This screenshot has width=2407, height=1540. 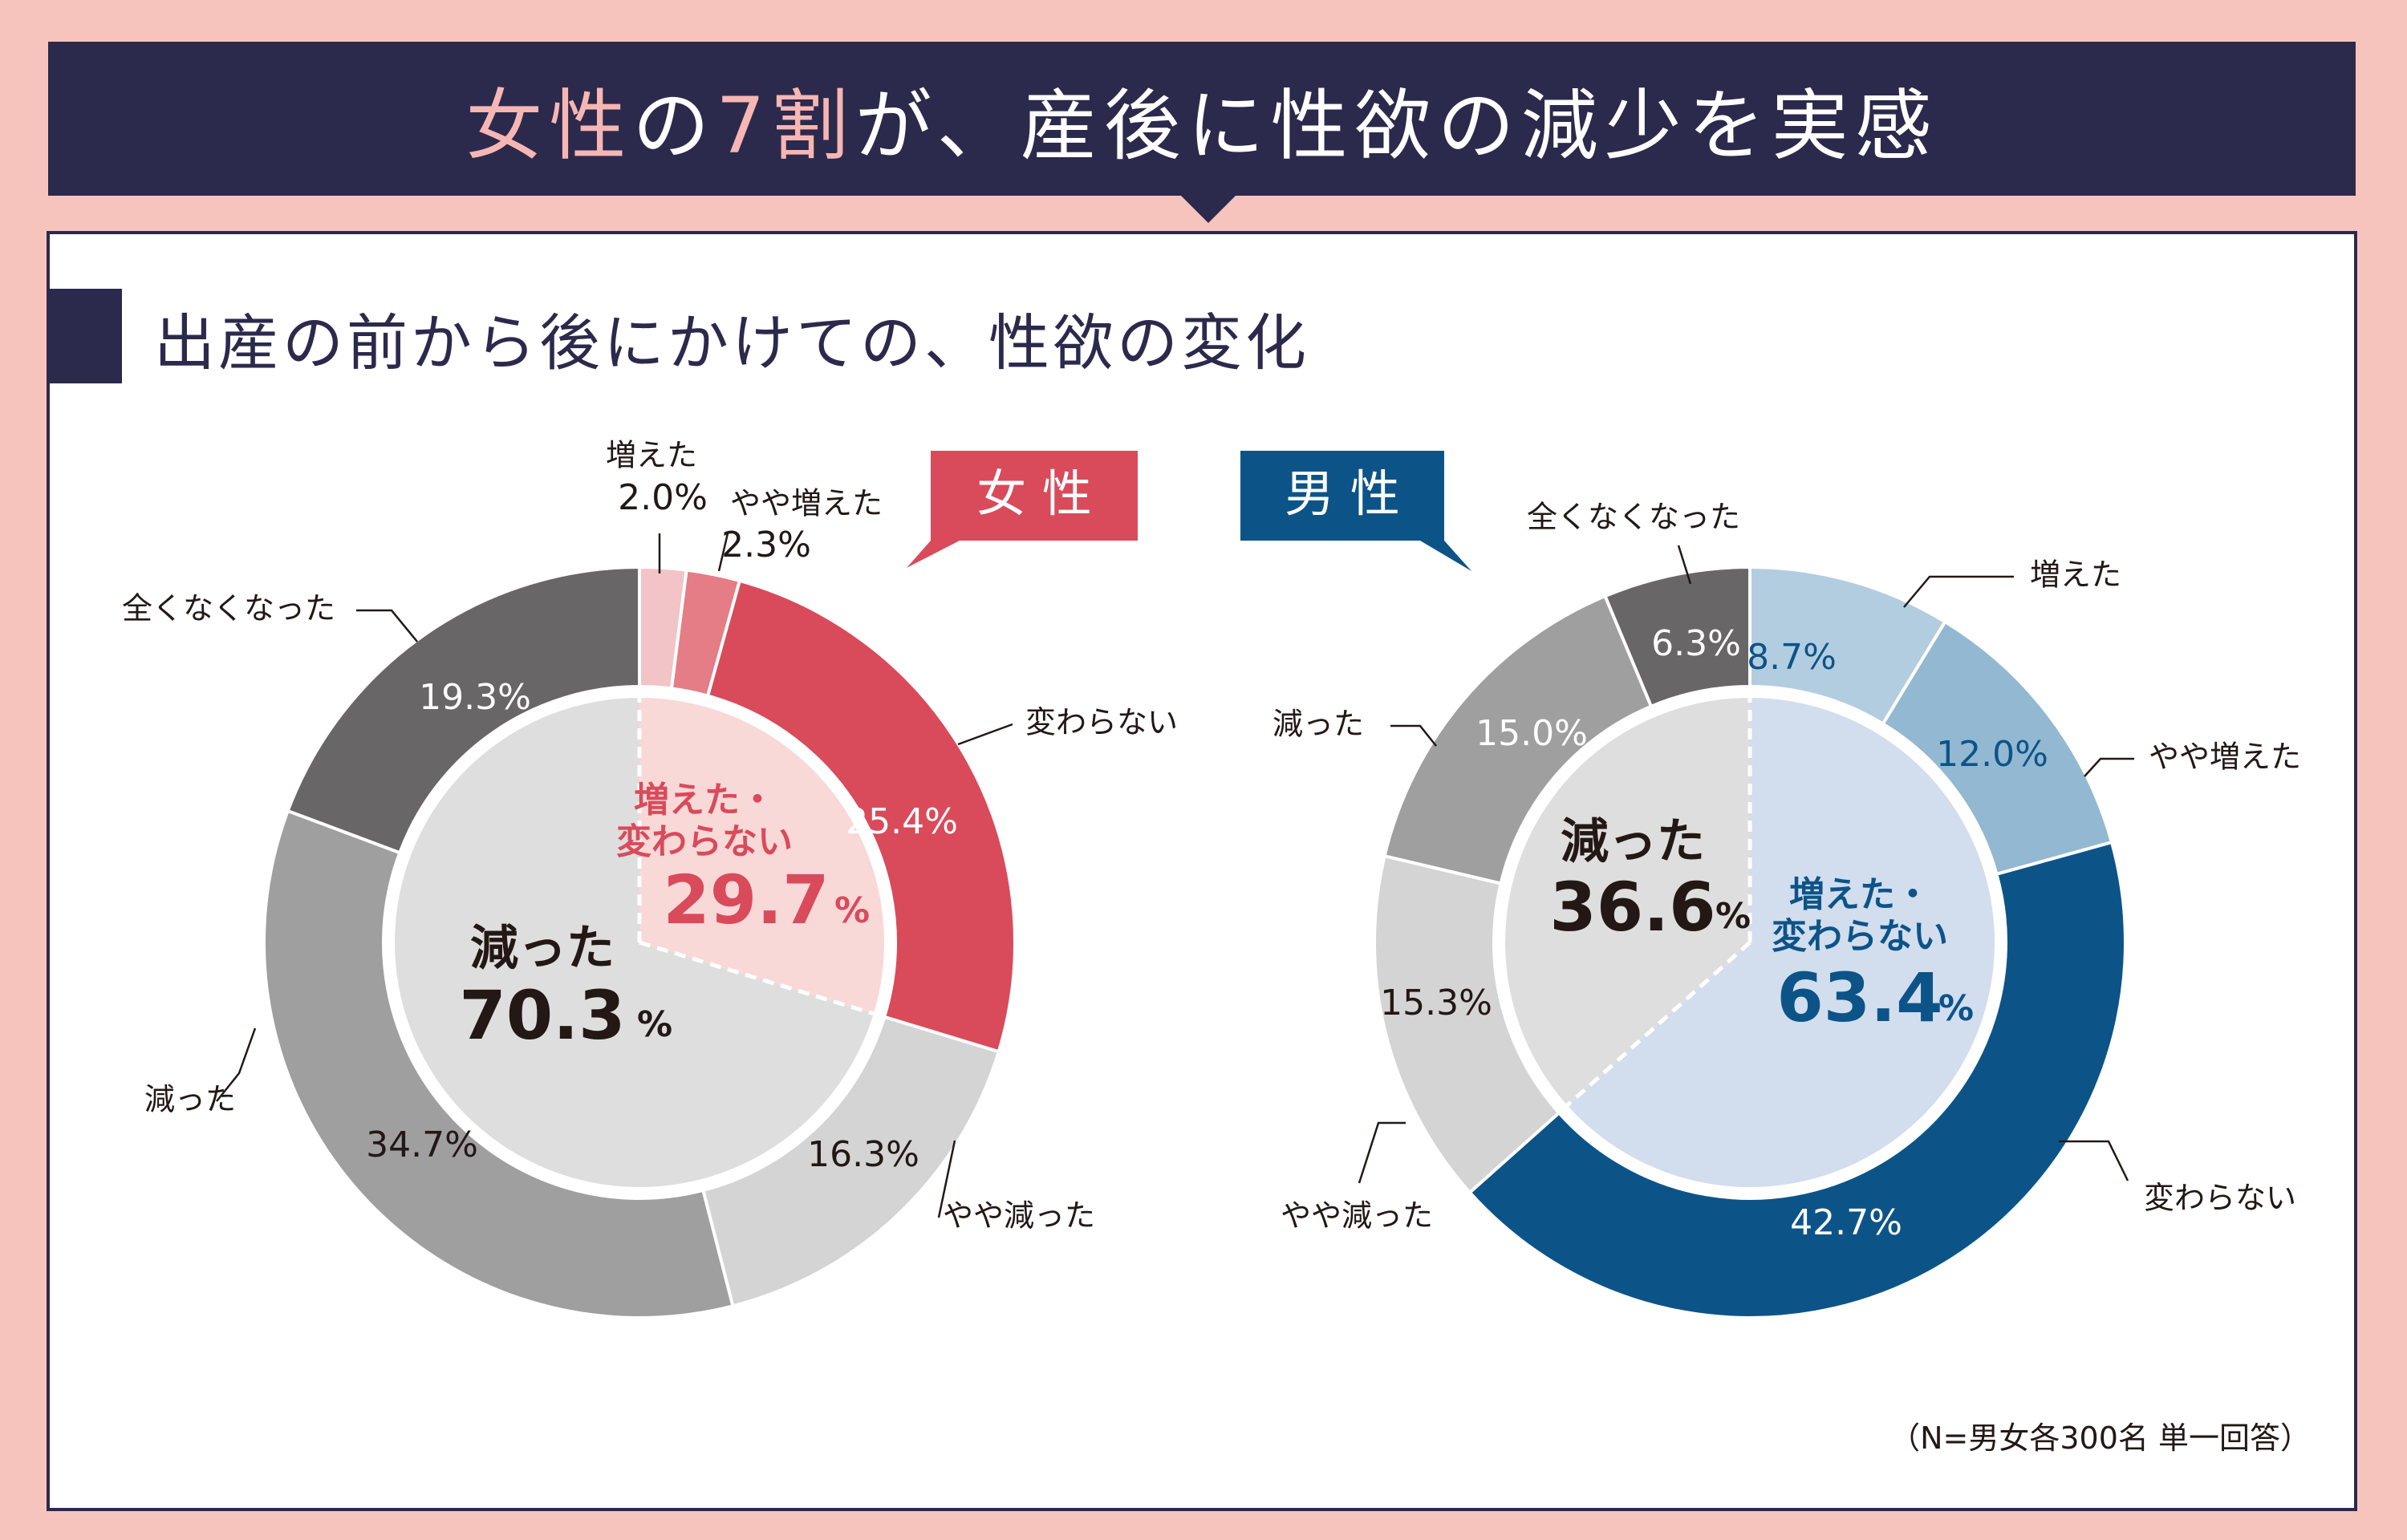 What do you see at coordinates (766, 545) in the screenshot?
I see `slice-value-label: 2.3%` at bounding box center [766, 545].